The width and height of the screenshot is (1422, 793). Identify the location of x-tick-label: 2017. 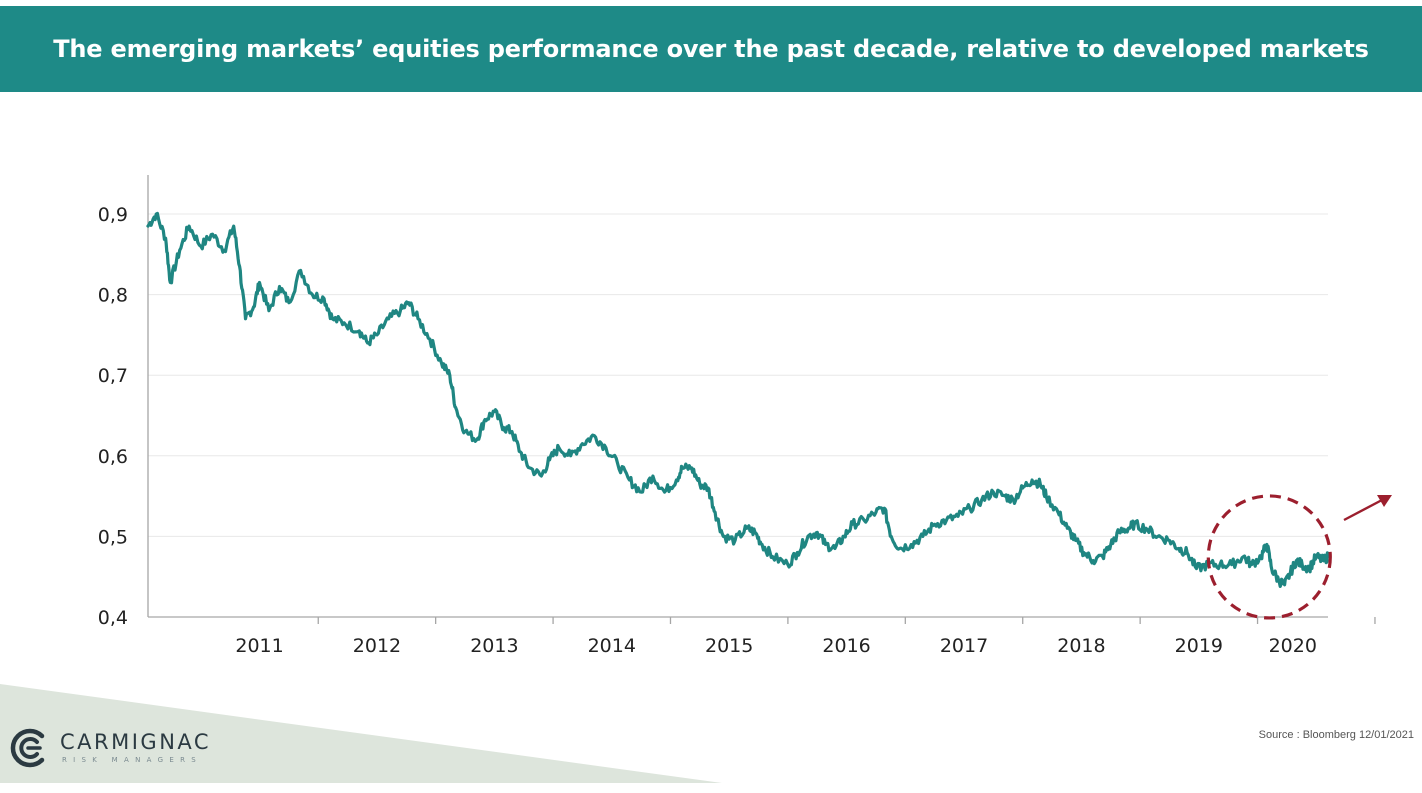
(964, 646).